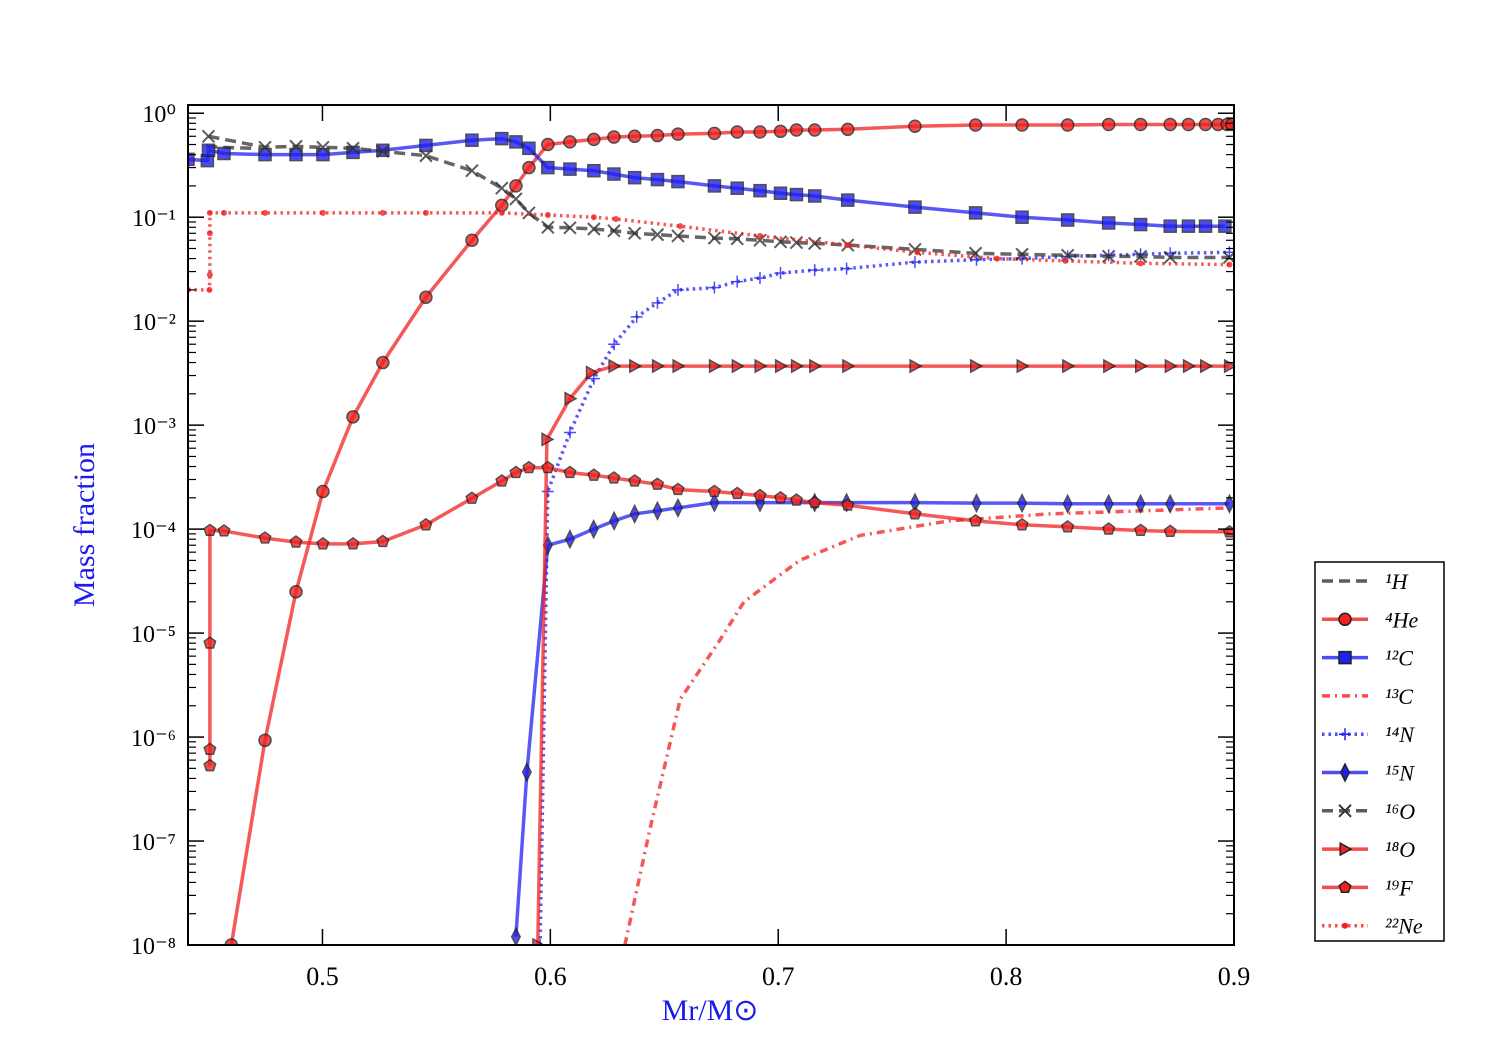 The image size is (1500, 1050). Describe the element at coordinates (153, 739) in the screenshot. I see `y-tick-label: 10⁻⁶` at that location.